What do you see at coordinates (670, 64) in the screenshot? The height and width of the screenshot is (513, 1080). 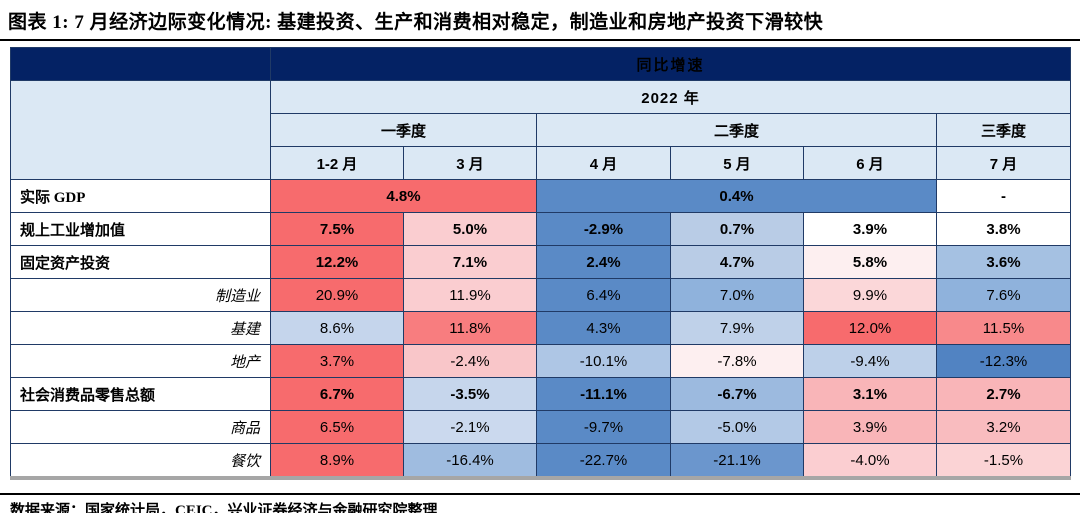 I see `yoy-growth-header: 同比增速` at bounding box center [670, 64].